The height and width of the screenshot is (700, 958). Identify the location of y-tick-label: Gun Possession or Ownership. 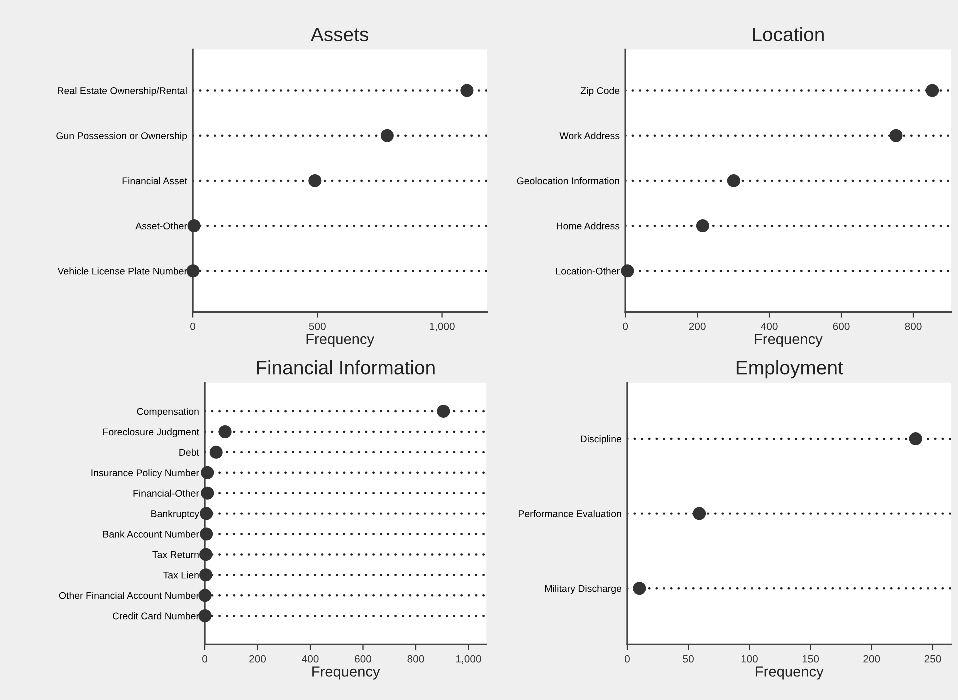
(122, 137).